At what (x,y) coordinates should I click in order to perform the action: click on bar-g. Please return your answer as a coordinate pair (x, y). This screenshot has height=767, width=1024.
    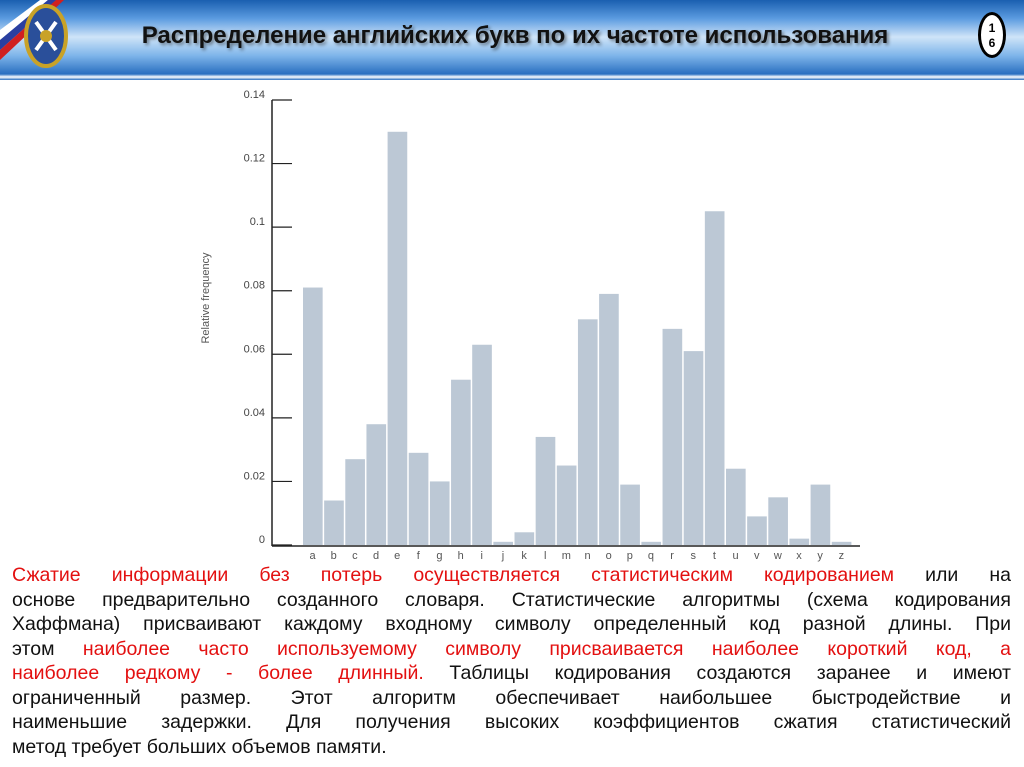
    Looking at the image, I should click on (439, 513).